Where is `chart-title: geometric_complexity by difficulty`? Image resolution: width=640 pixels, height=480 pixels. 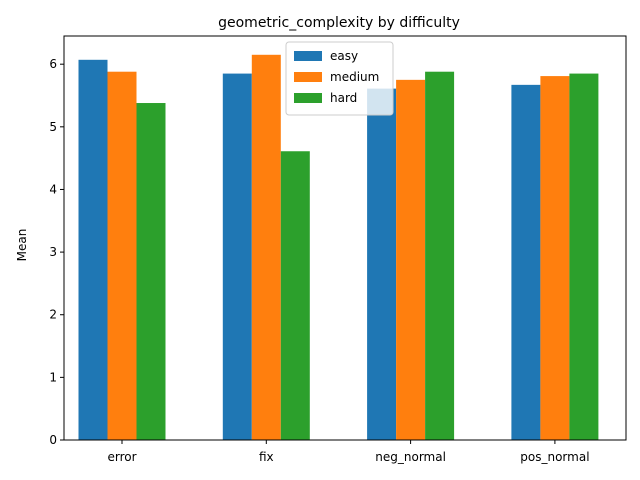 chart-title: geometric_complexity by difficulty is located at coordinates (339, 23).